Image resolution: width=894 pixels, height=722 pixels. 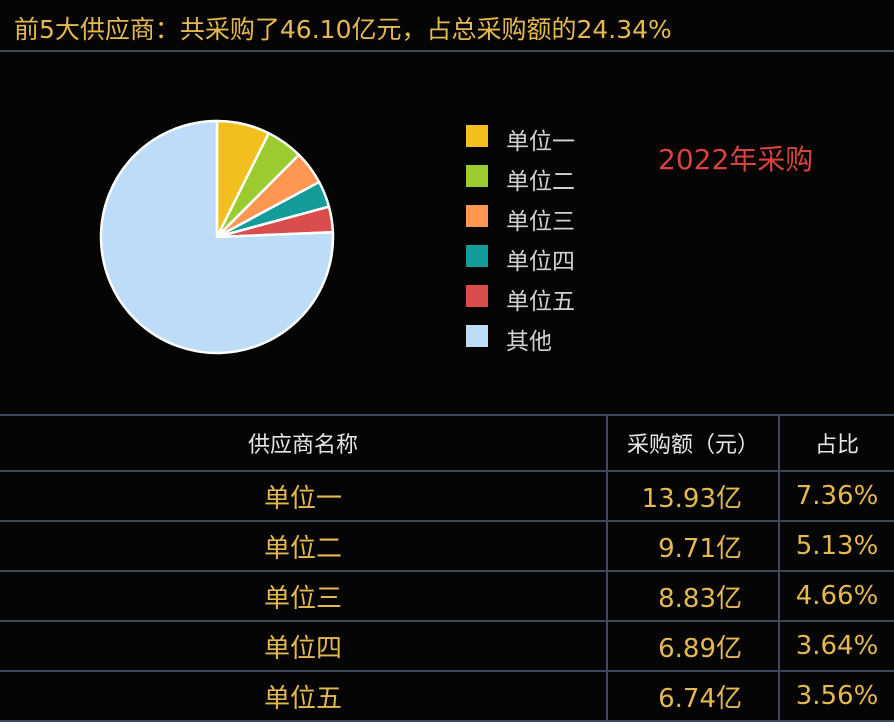 What do you see at coordinates (692, 496) in the screenshot?
I see `amount-cell: 13.93亿` at bounding box center [692, 496].